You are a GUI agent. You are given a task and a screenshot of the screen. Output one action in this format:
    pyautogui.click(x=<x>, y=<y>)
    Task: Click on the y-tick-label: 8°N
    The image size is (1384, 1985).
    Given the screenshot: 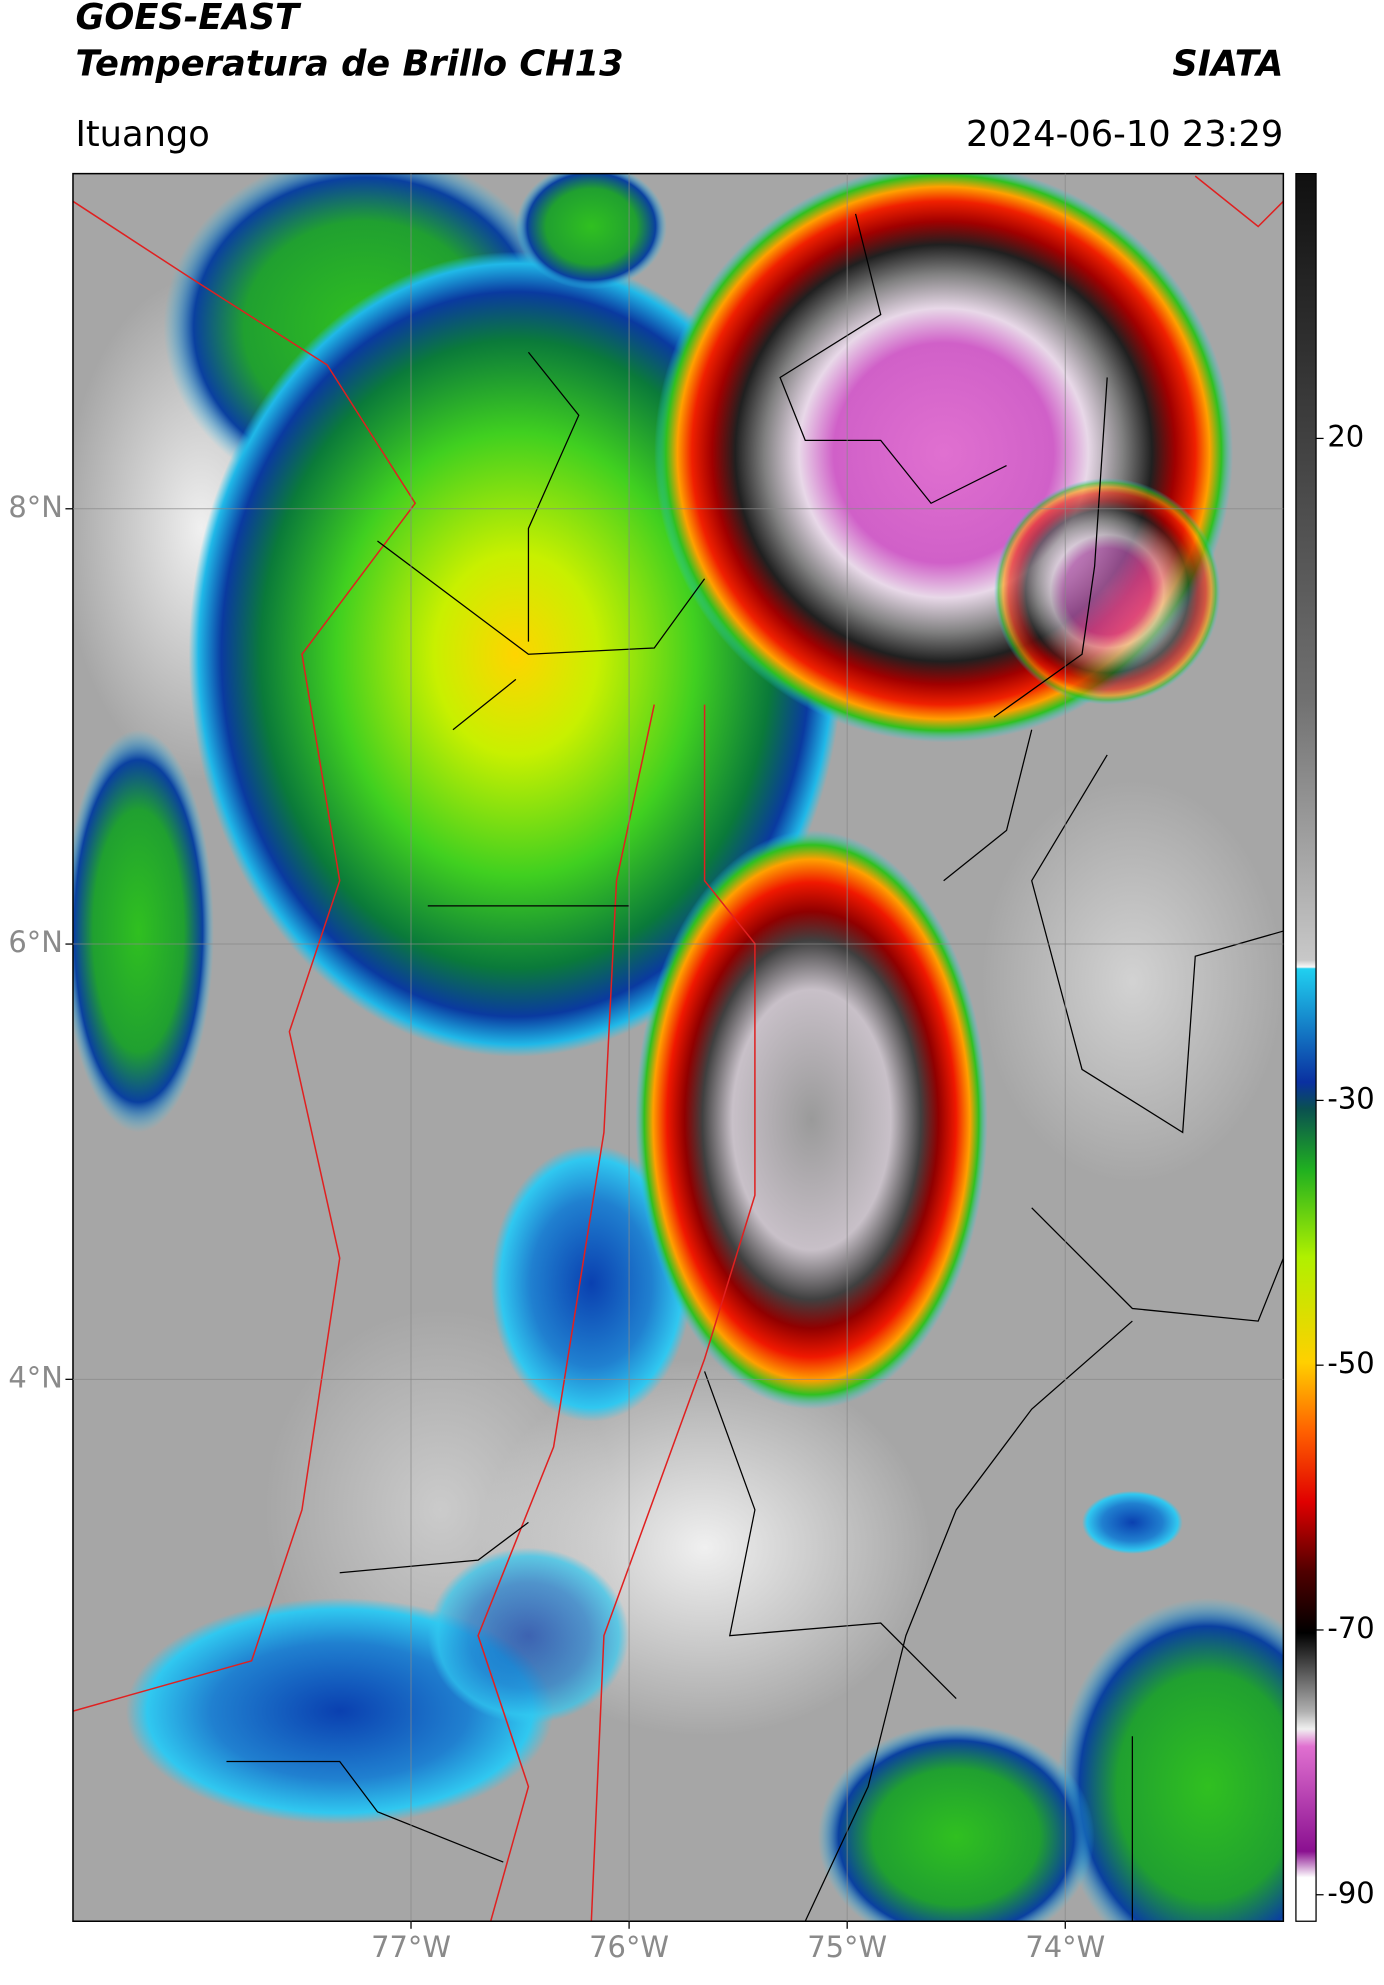 What is the action you would take?
    pyautogui.click(x=35, y=507)
    